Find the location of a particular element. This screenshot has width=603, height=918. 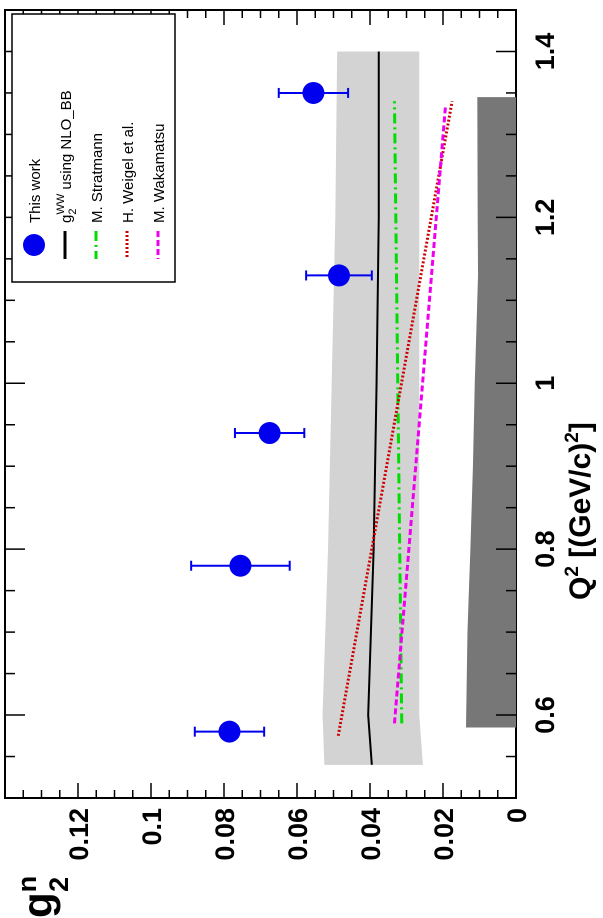

g2-tick-label: 0.12 is located at coordinates (79, 834).